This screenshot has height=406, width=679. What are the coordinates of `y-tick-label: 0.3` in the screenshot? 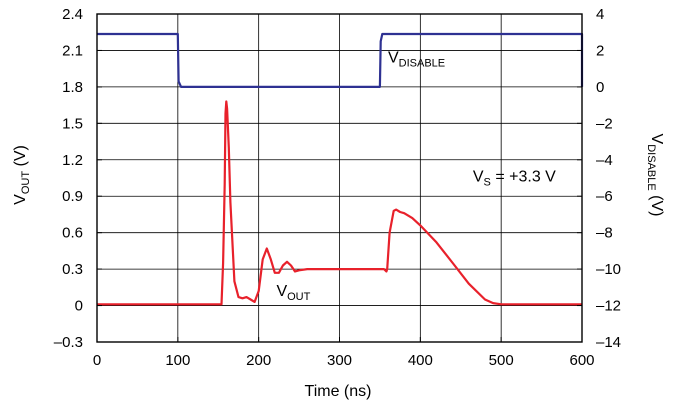 It's located at (72, 269).